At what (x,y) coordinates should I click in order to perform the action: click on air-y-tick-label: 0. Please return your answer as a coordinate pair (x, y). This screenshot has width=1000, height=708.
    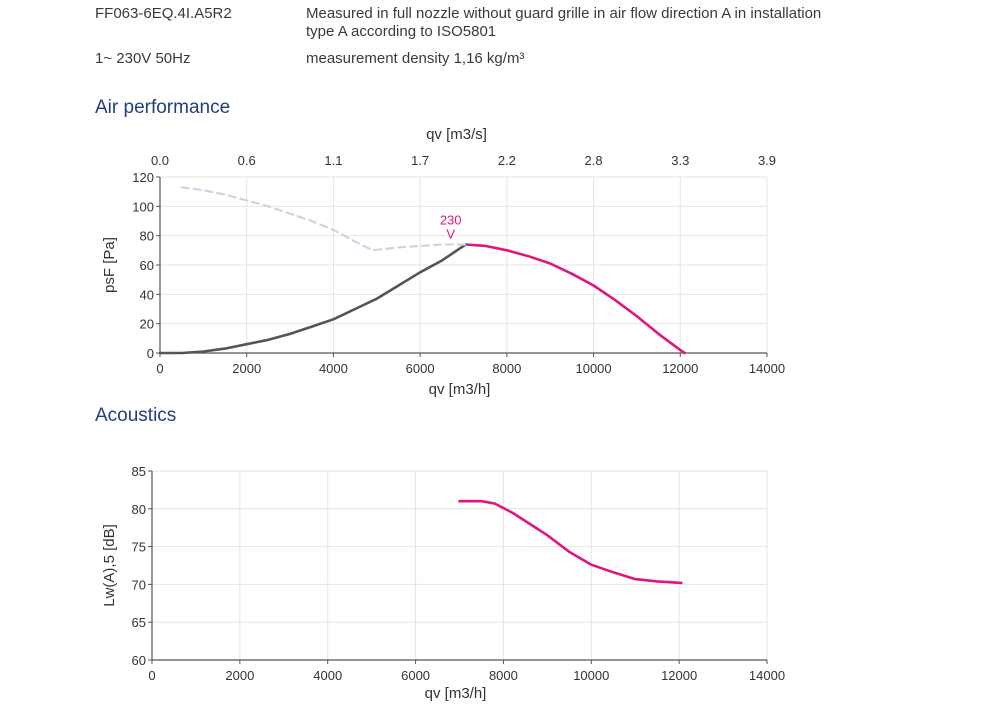
    Looking at the image, I should click on (150, 353).